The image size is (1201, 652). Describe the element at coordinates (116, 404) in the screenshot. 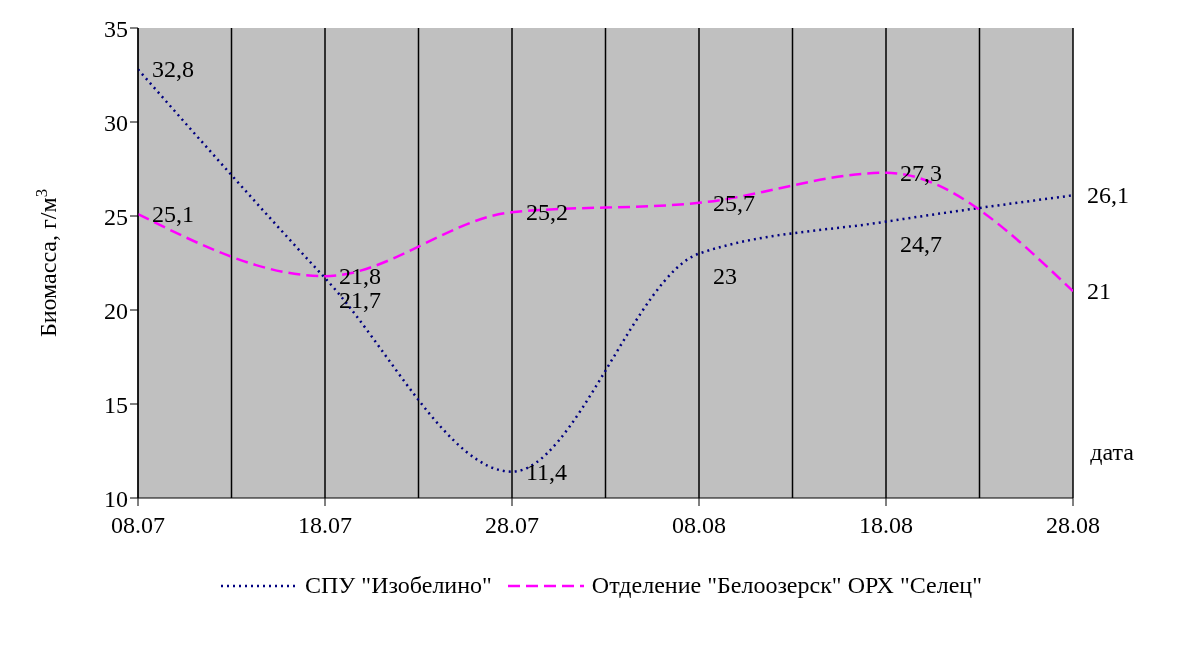

I see `y-tick-label: 15` at that location.